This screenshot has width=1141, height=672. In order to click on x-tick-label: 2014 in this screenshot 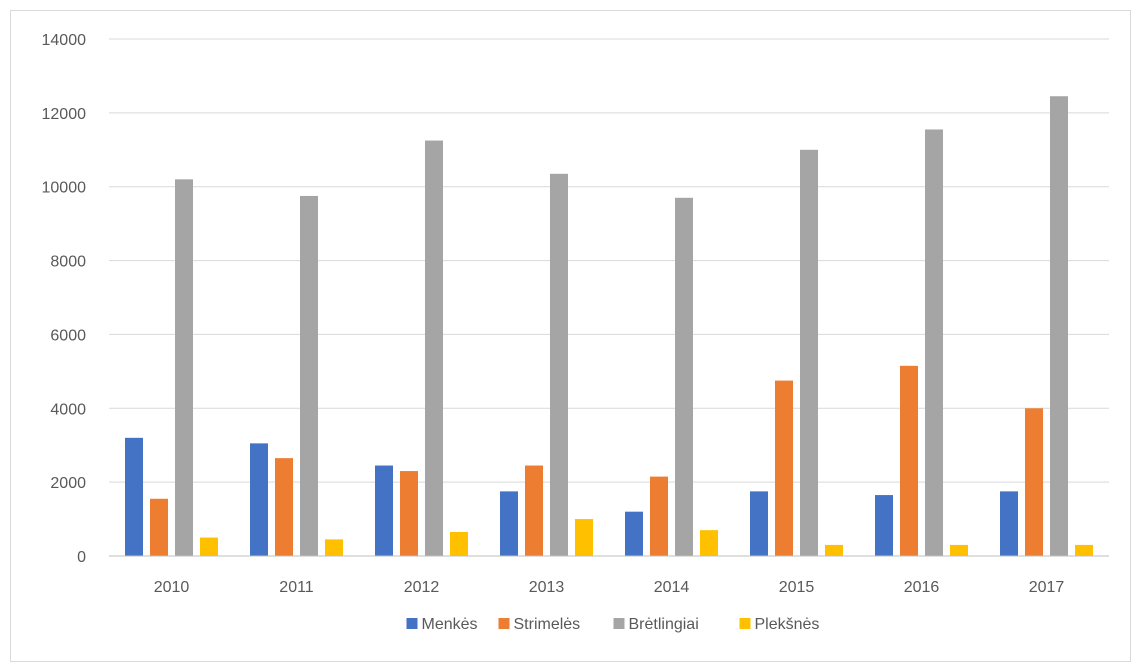, I will do `click(672, 587)`.